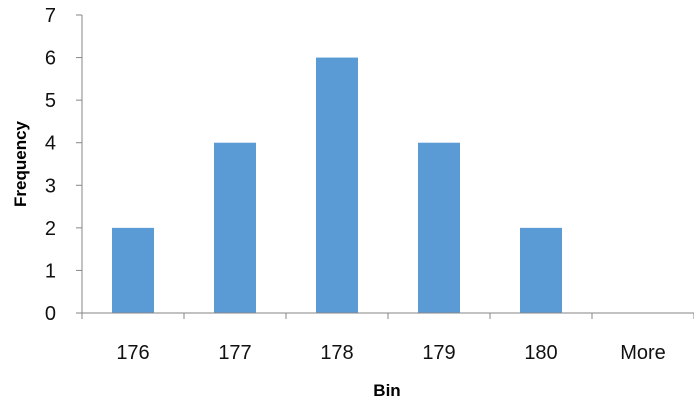 The image size is (694, 404). What do you see at coordinates (643, 353) in the screenshot?
I see `x-tick-label: More` at bounding box center [643, 353].